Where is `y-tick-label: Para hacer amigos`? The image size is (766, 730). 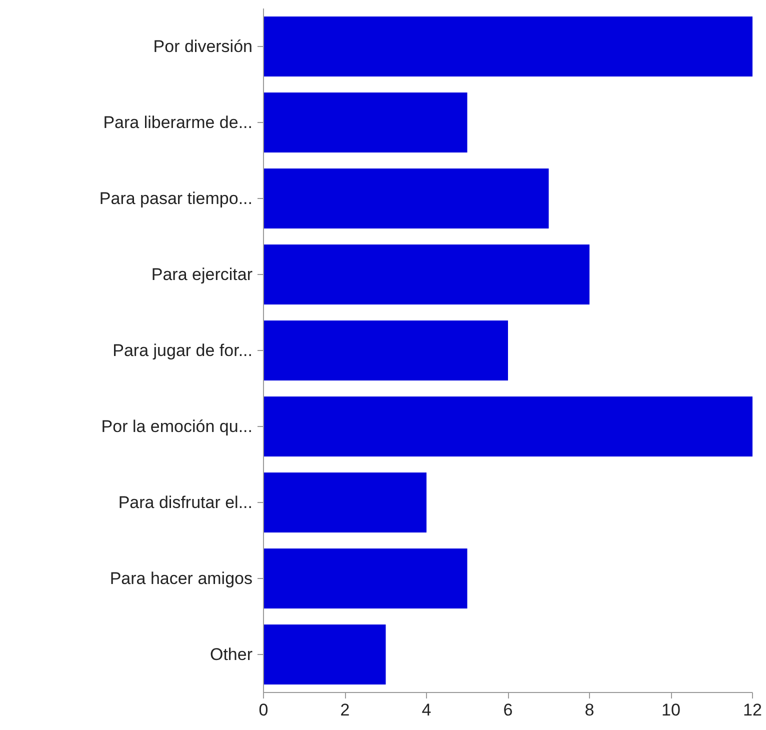
y-tick-label: Para hacer amigos is located at coordinates (181, 578).